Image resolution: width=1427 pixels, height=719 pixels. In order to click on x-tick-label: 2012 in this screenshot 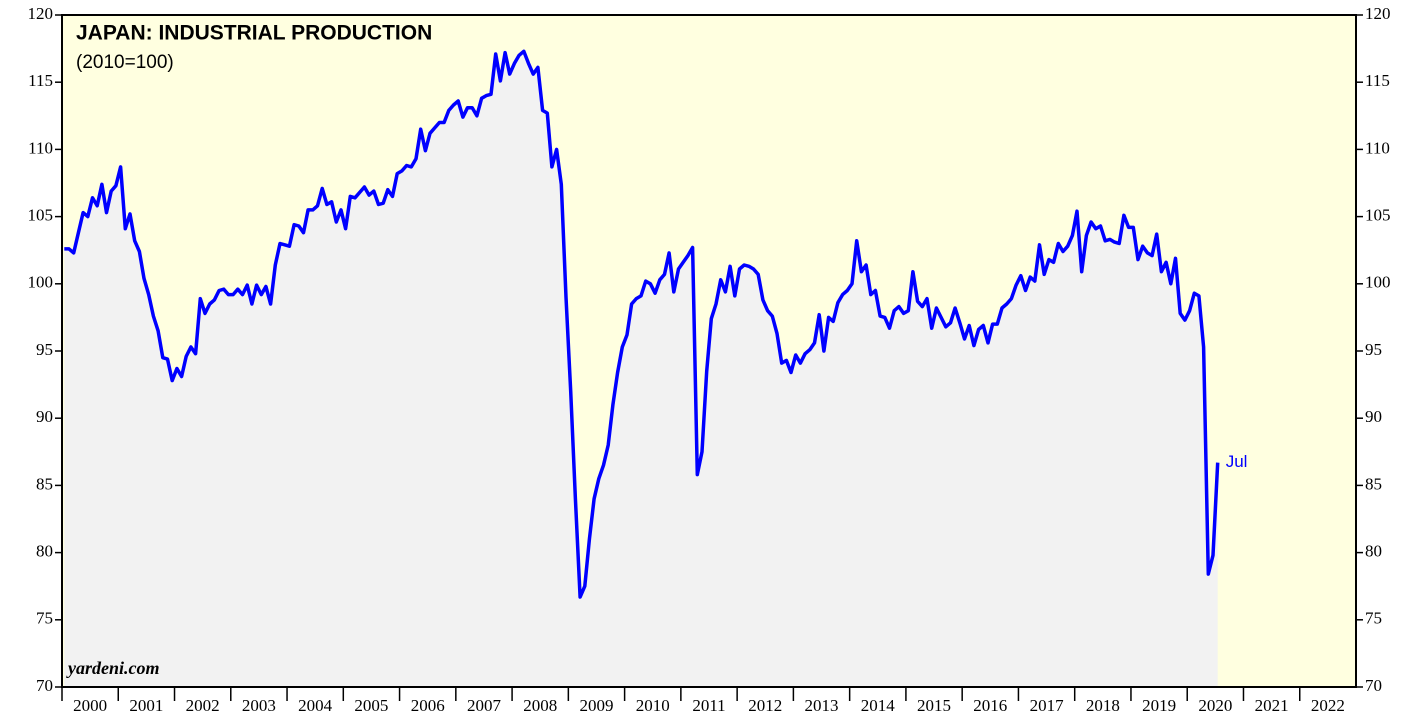, I will do `click(765, 705)`.